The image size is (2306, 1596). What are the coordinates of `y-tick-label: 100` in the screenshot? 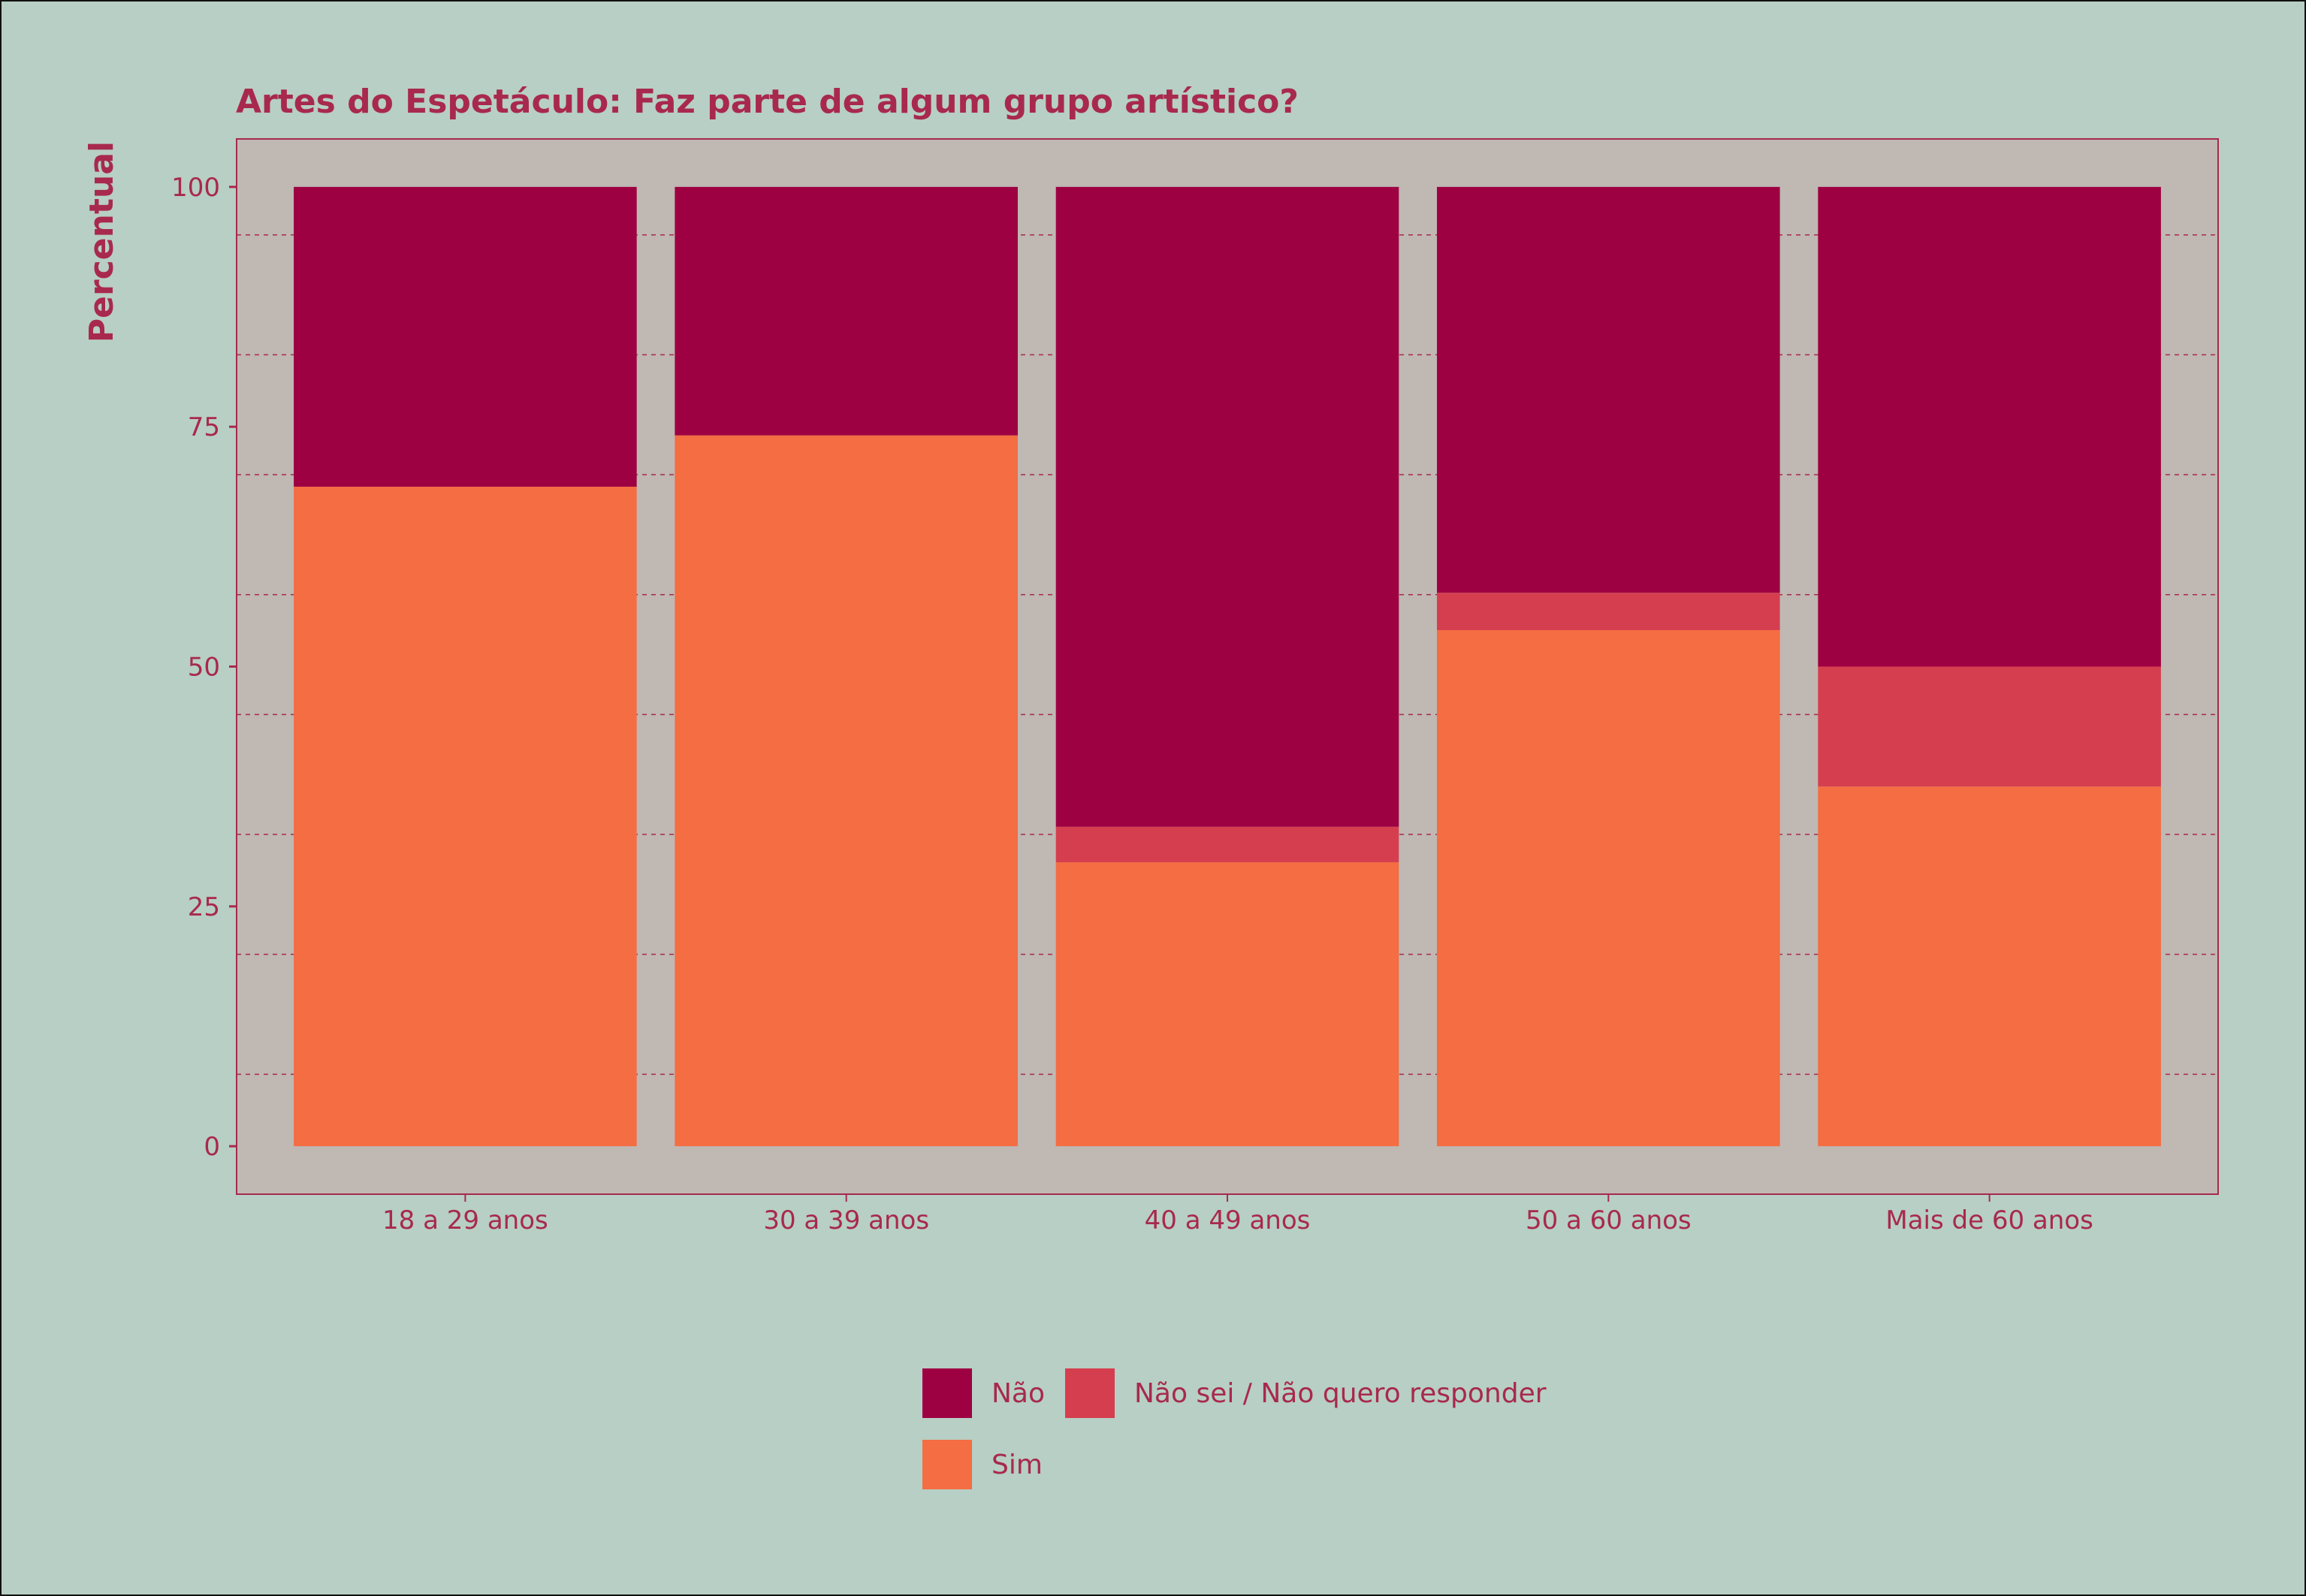 It's located at (195, 188).